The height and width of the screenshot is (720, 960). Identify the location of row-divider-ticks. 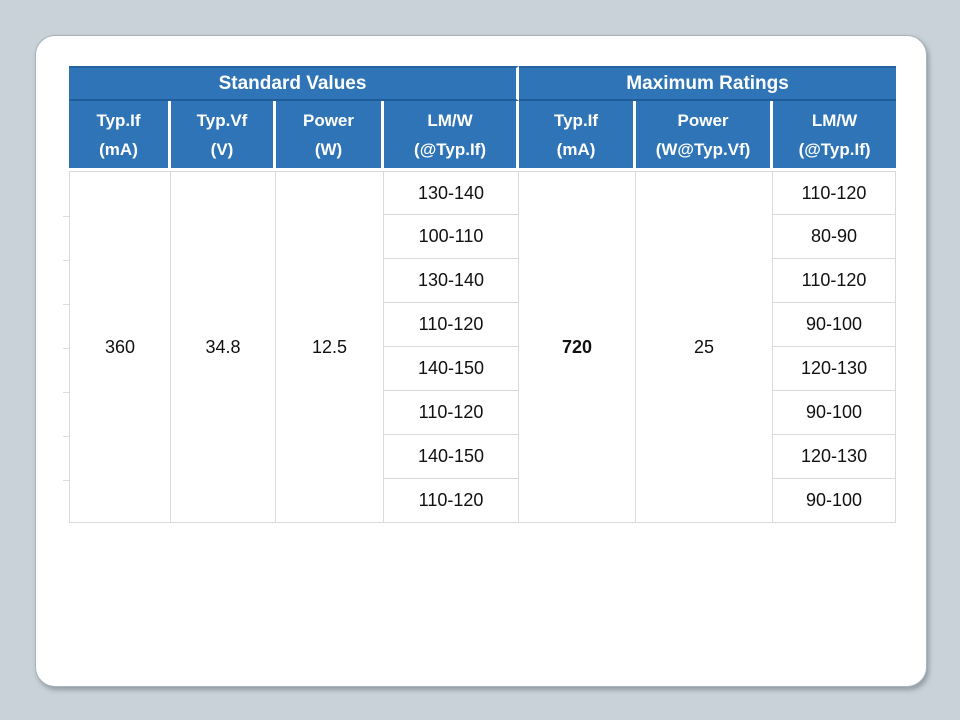
(66, 348).